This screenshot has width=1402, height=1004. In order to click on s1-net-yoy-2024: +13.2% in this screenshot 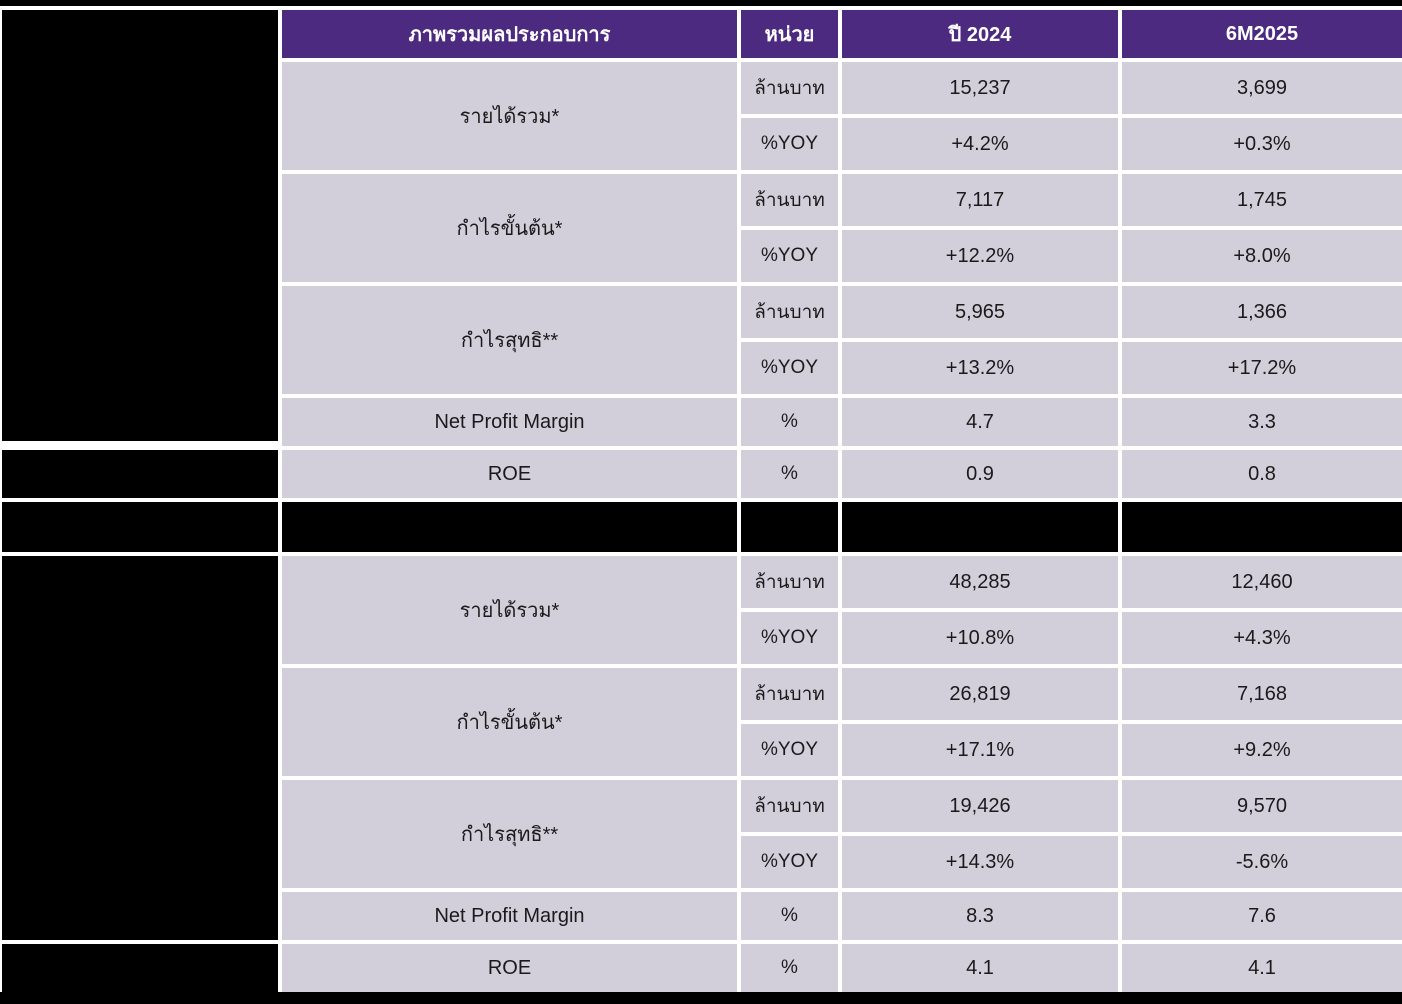, I will do `click(980, 368)`.